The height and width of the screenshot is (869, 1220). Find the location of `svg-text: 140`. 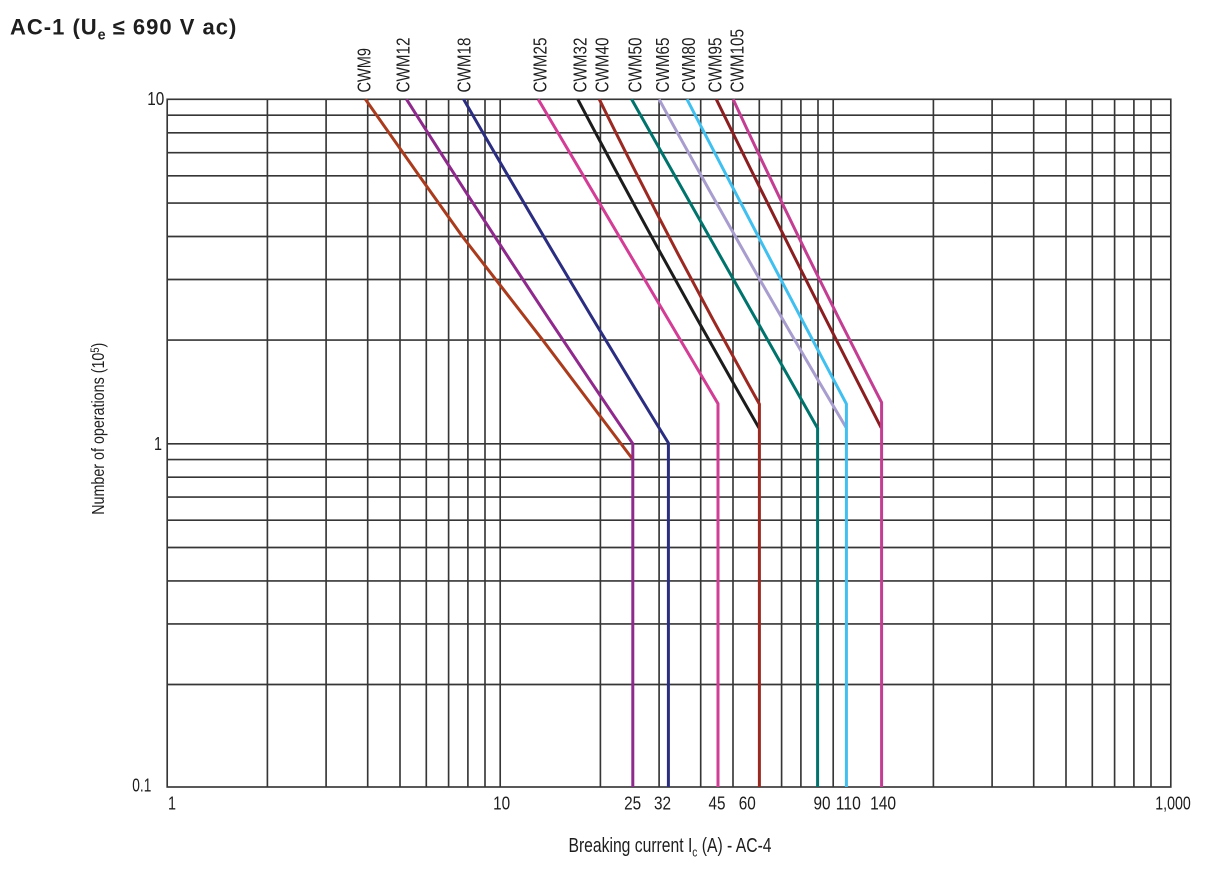

svg-text: 140 is located at coordinates (883, 803).